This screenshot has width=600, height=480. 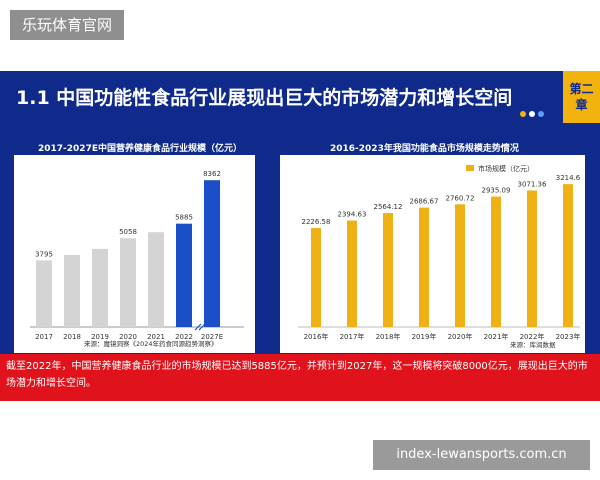 I want to click on right-data-label: 2226.58, so click(x=316, y=222).